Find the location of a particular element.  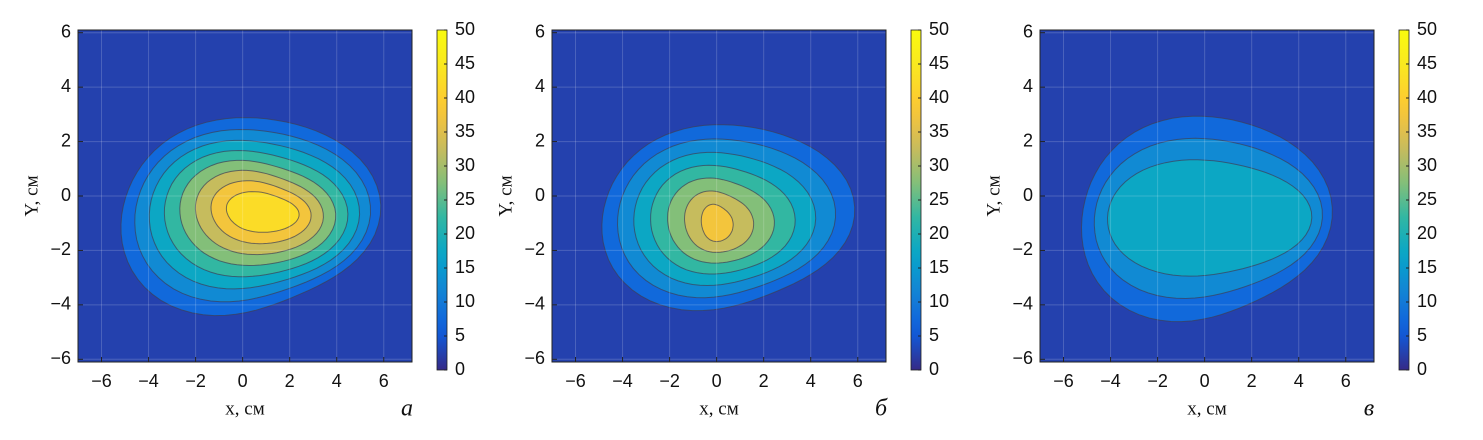

panel-label: б is located at coordinates (881, 409).